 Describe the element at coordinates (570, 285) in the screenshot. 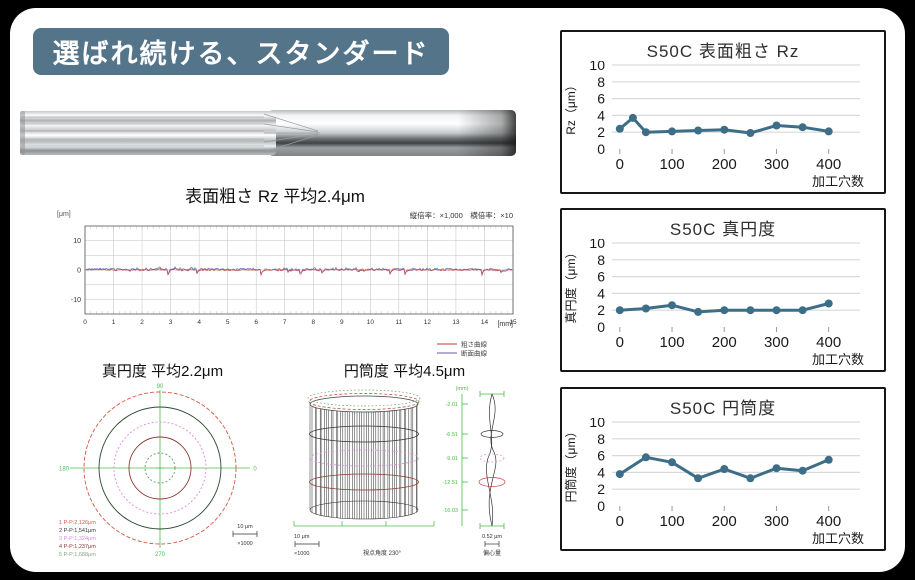

I see `svg-text: 真円度（μm）` at that location.